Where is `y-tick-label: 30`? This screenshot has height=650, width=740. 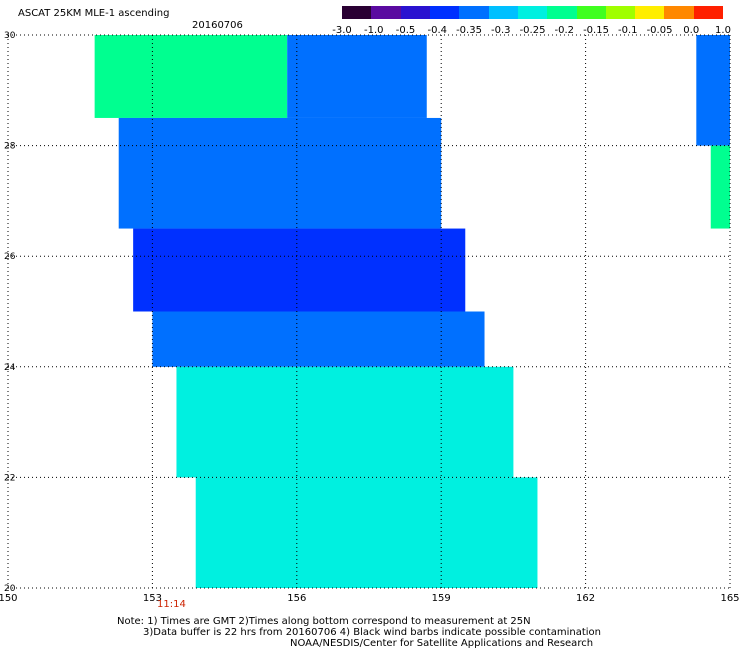 y-tick-label: 30 is located at coordinates (10, 36).